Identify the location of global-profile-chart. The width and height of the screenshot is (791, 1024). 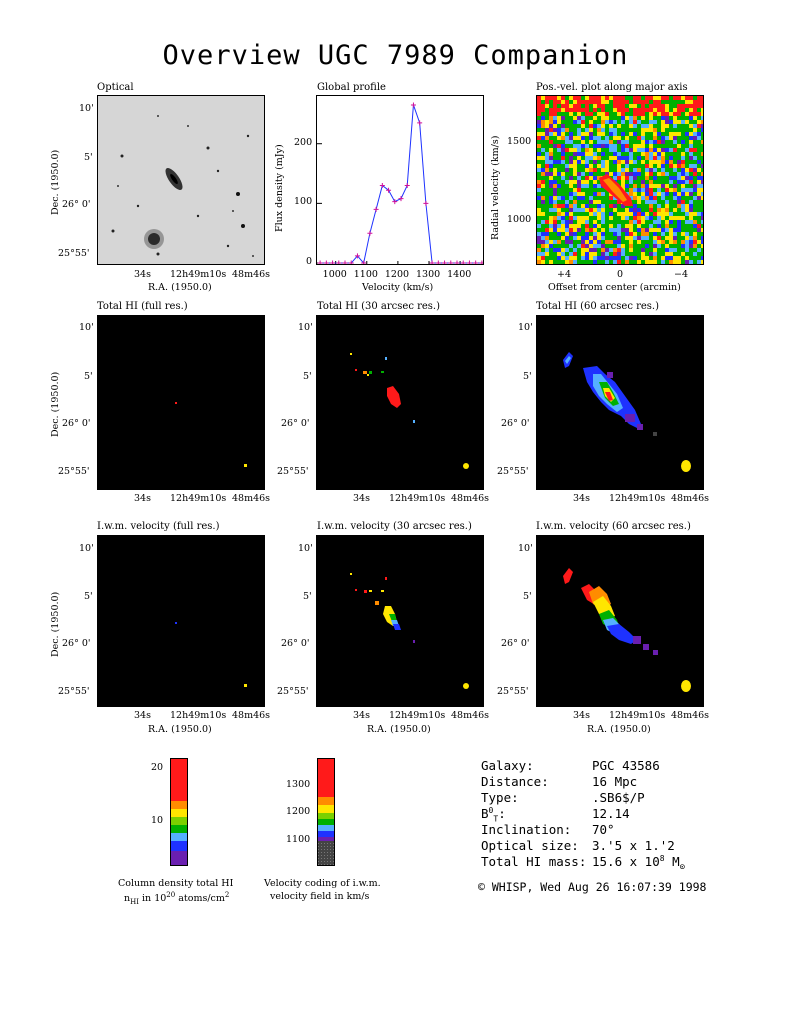
(400, 180).